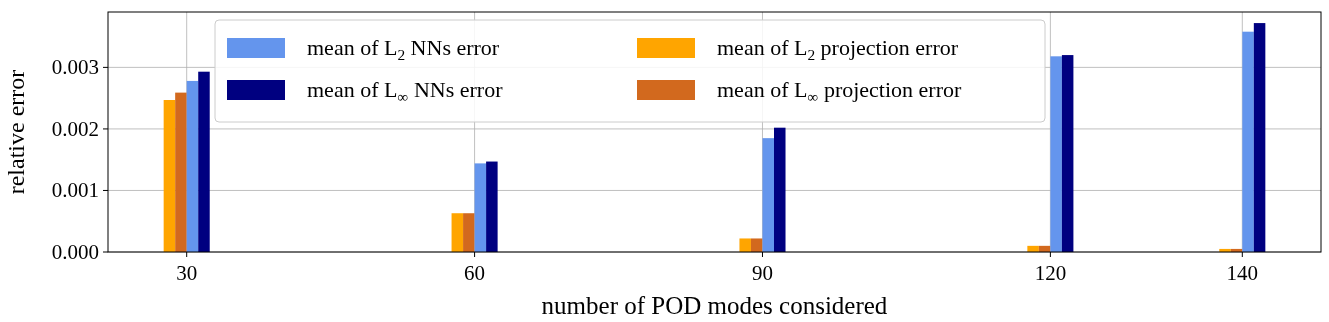  Describe the element at coordinates (75, 67) in the screenshot. I see `y-tick-label: 0.003` at that location.